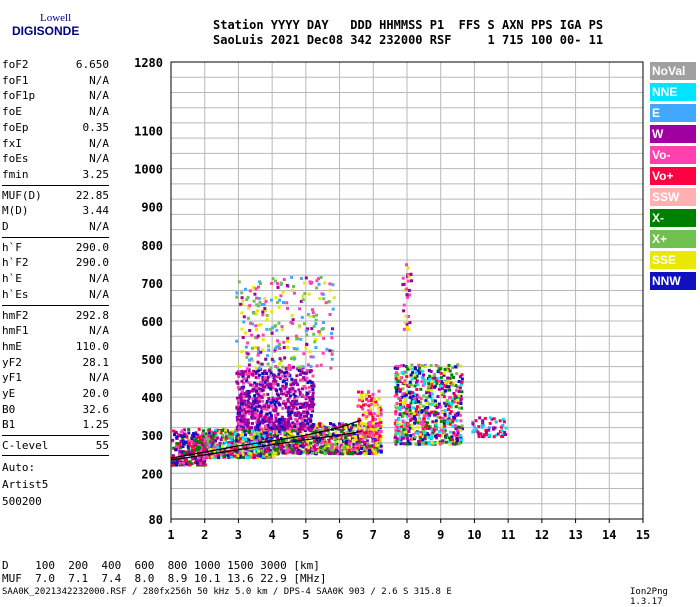 The height and width of the screenshot is (607, 700). I want to click on param-row: MUF(D) 22.85, so click(55, 196).